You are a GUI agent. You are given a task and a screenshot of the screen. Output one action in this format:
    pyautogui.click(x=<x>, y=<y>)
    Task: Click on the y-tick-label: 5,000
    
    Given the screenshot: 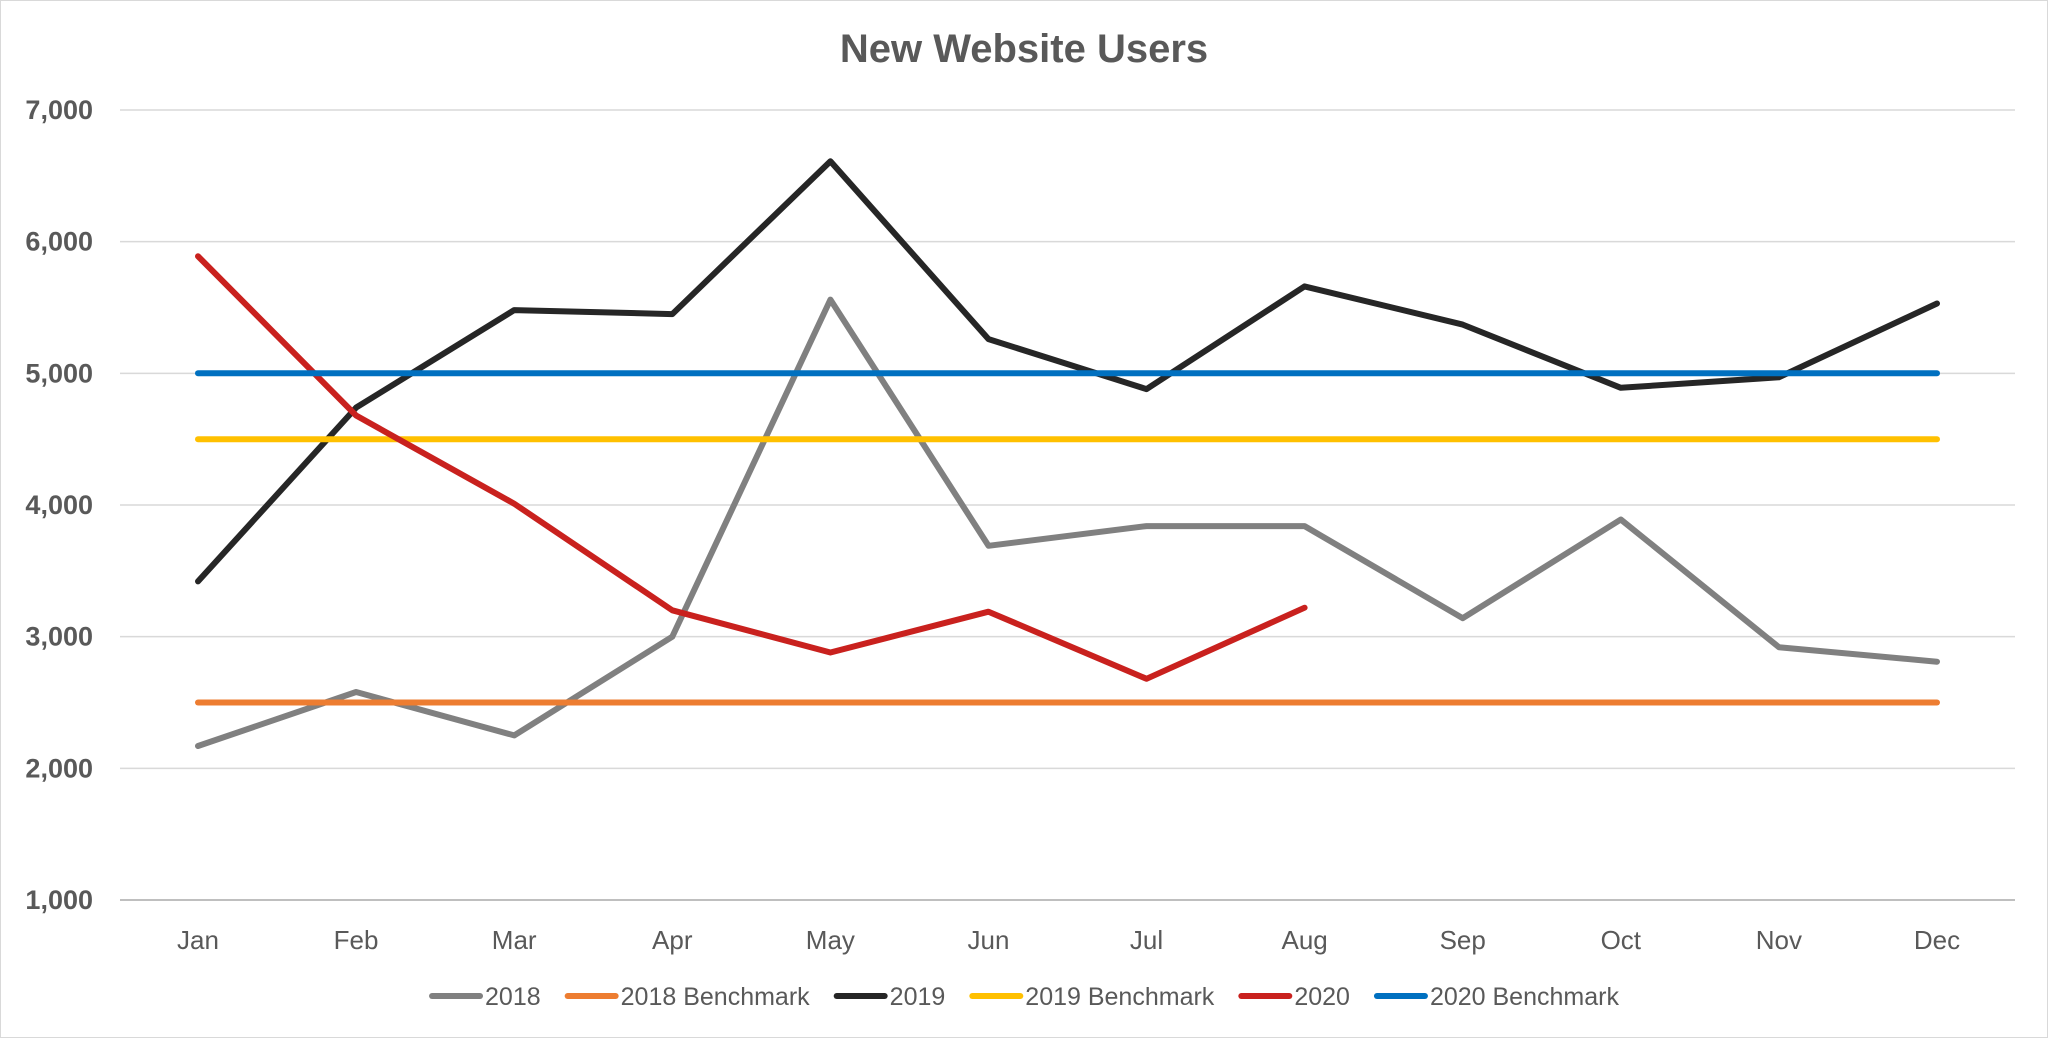 What is the action you would take?
    pyautogui.click(x=59, y=373)
    